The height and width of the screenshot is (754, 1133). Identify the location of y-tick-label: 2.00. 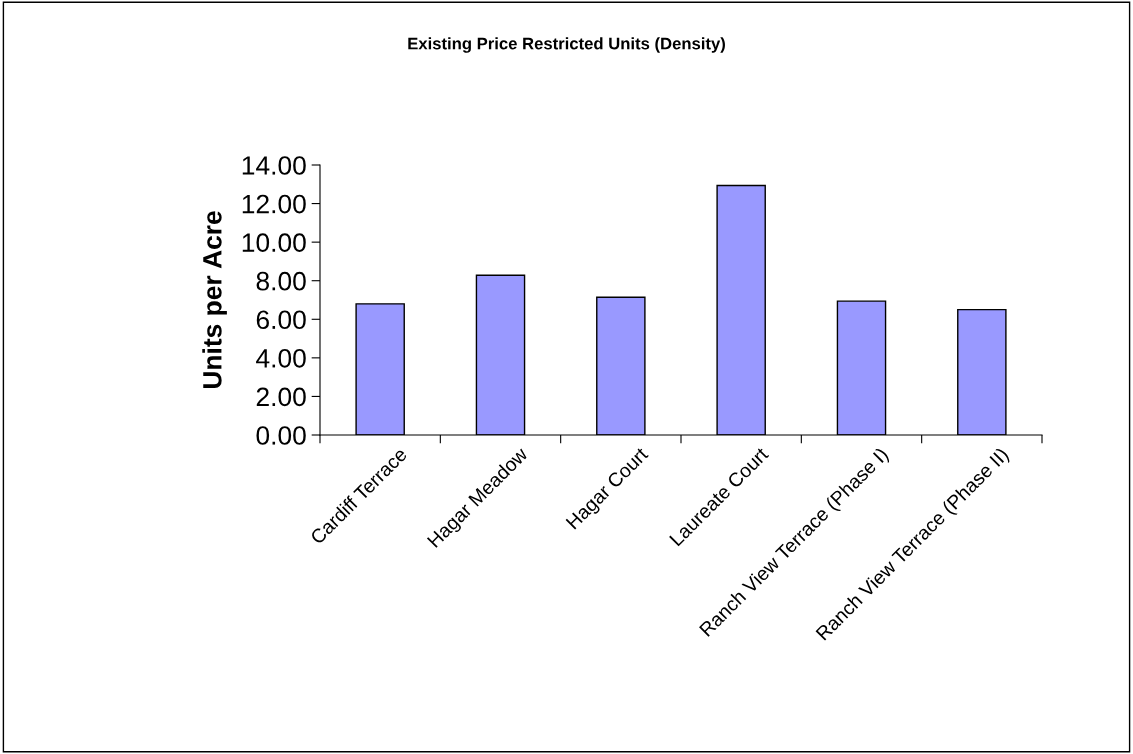
(281, 397).